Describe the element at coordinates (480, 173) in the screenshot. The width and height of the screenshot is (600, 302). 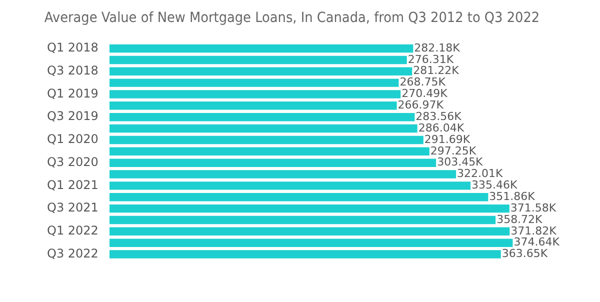
I see `data-label: 322.01K` at that location.